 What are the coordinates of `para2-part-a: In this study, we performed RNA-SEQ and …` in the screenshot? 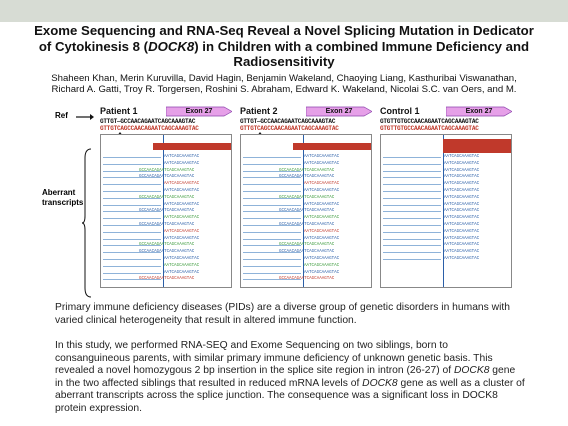 It's located at (274, 358).